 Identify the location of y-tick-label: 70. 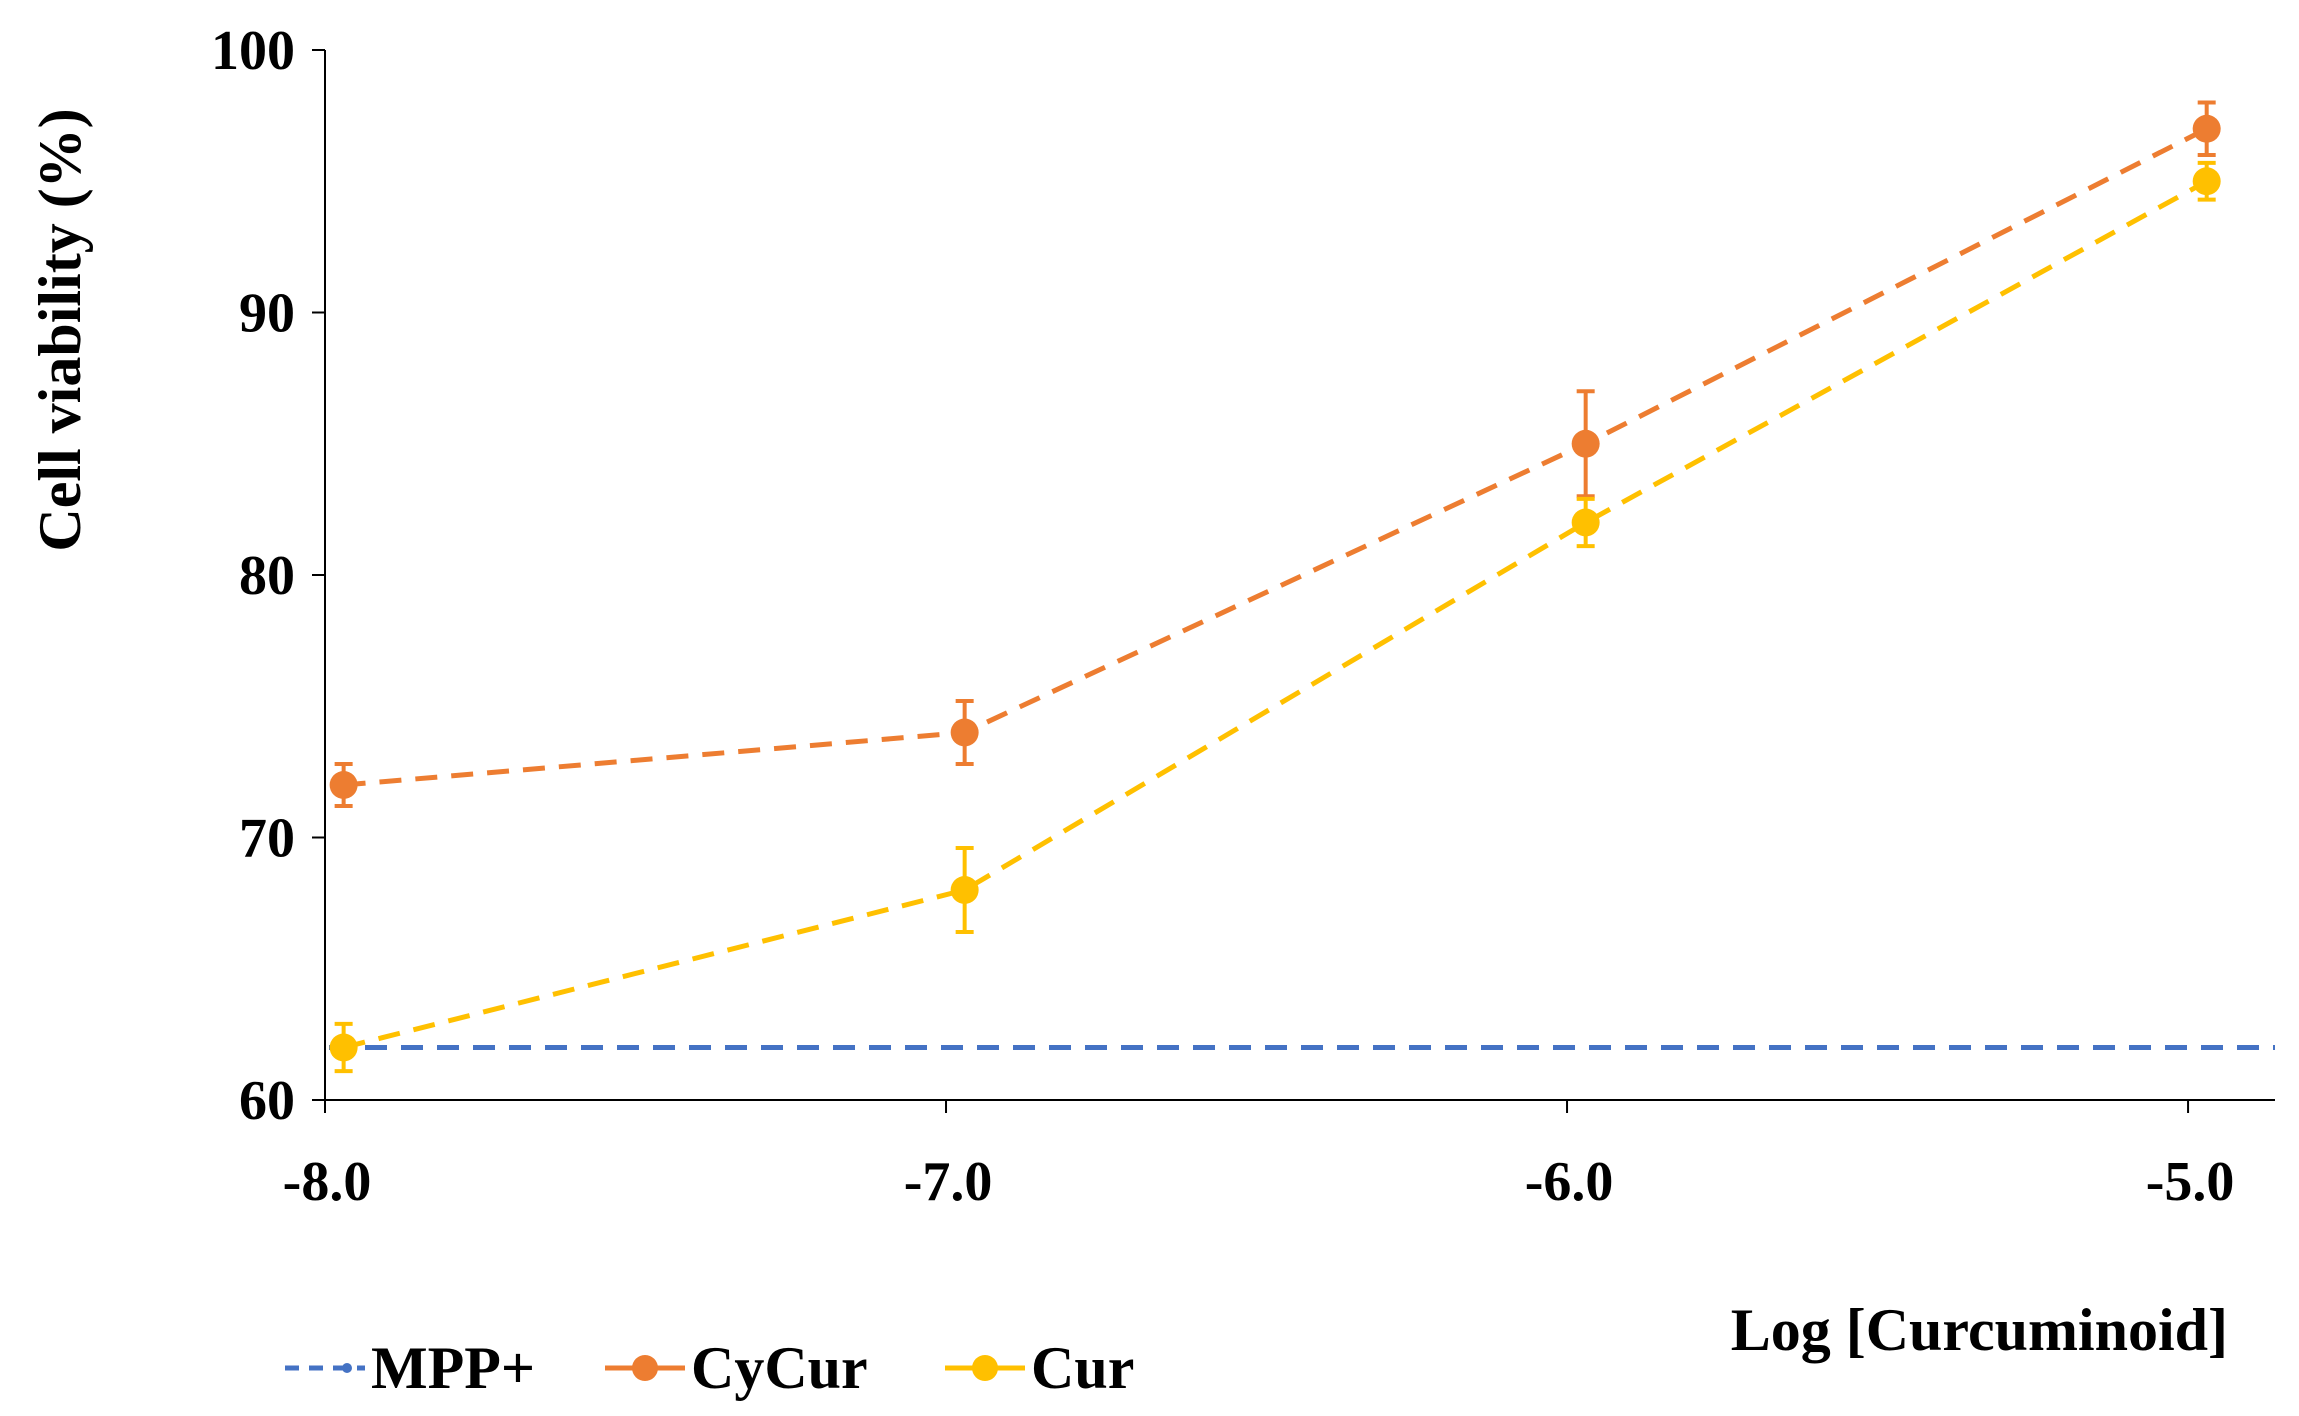
(267, 839).